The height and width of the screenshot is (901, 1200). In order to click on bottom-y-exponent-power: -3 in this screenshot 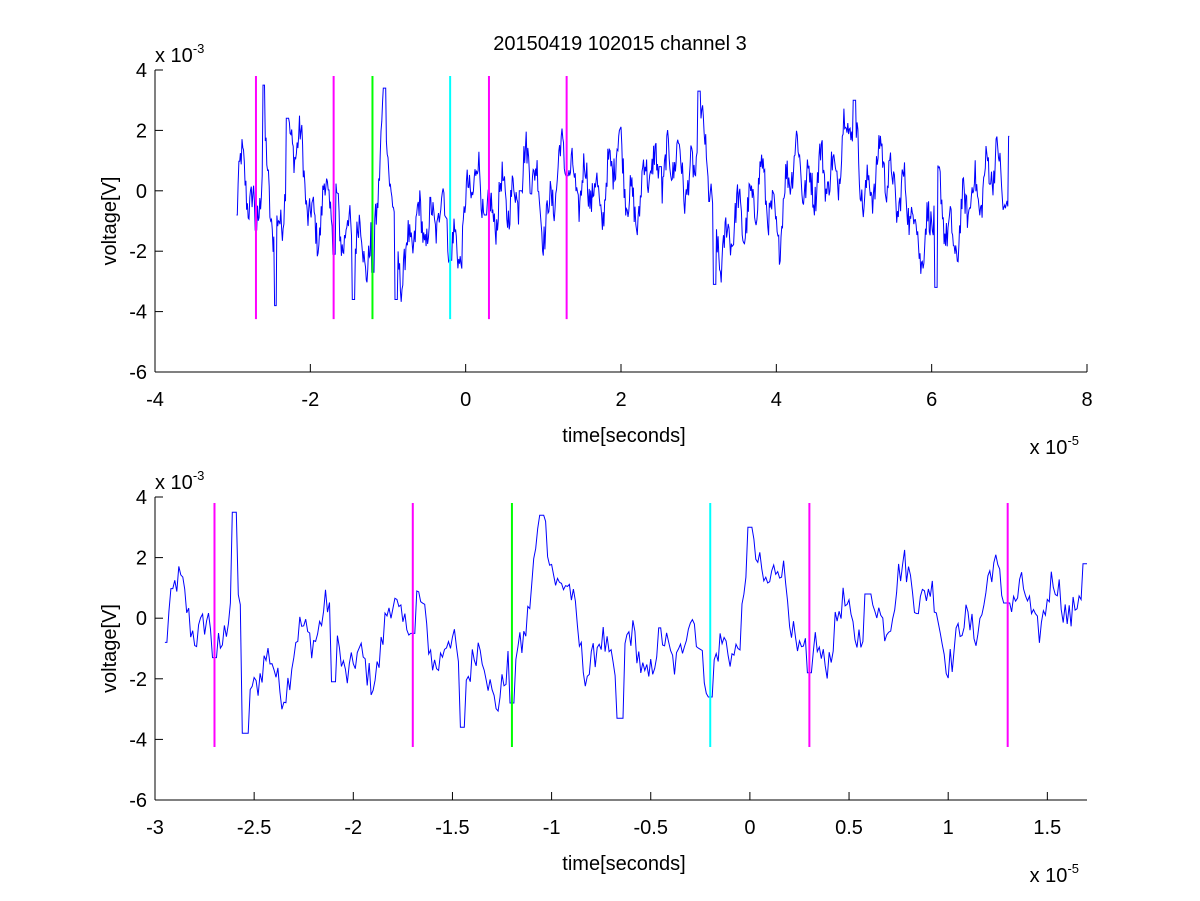, I will do `click(199, 475)`.